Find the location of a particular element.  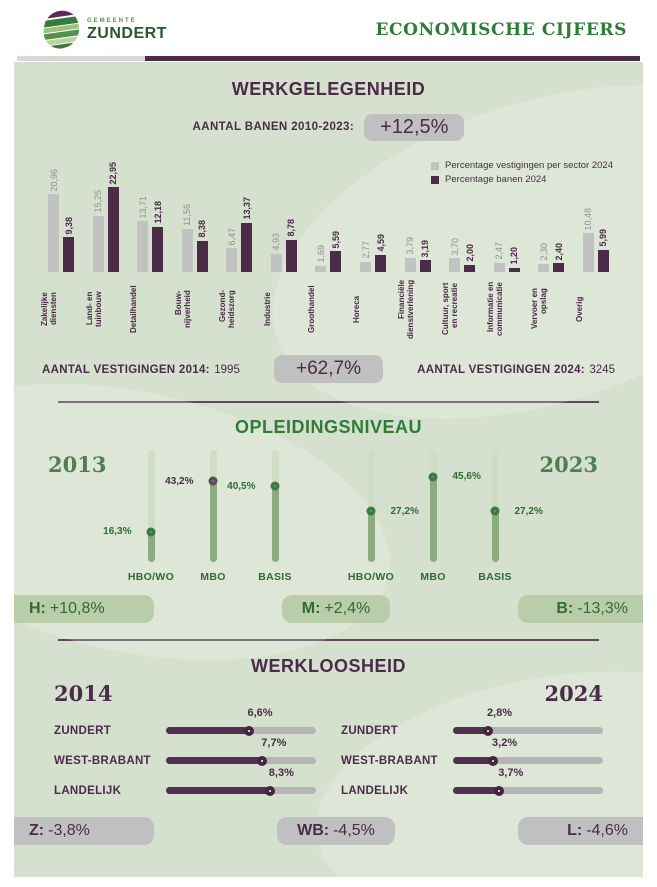

vestigingen-2014: AANTAL VESTIGINGEN 2014: 1995 is located at coordinates (141, 369).